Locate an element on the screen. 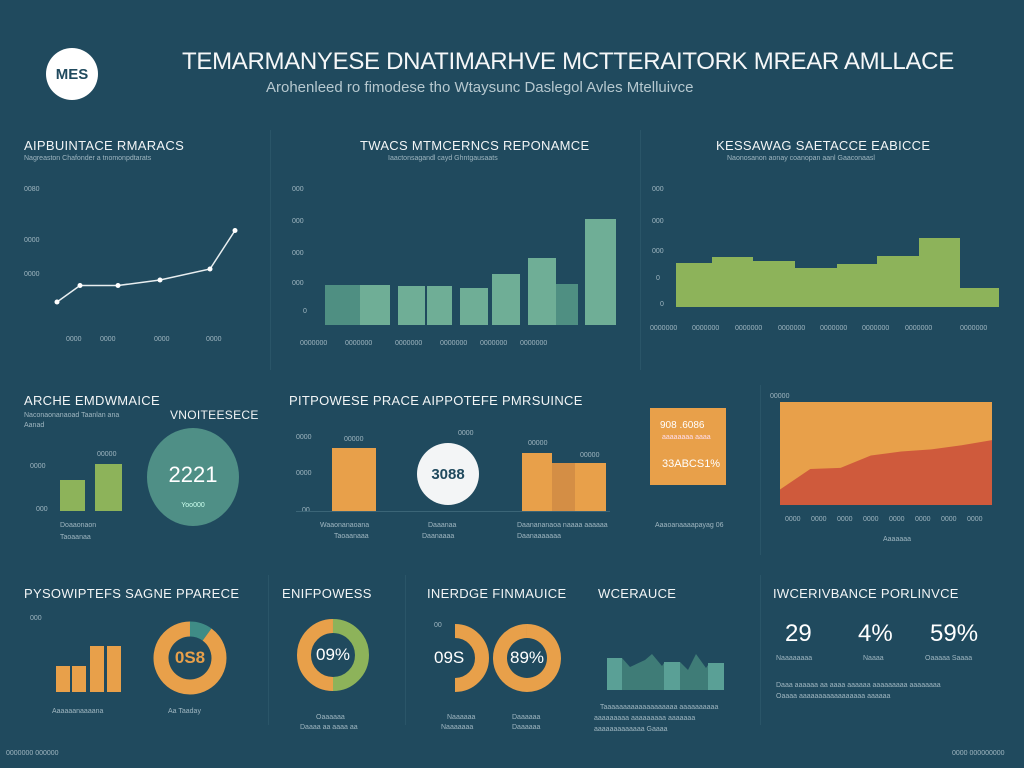 The width and height of the screenshot is (1024, 768). kpi-circle: 3088 is located at coordinates (448, 474).